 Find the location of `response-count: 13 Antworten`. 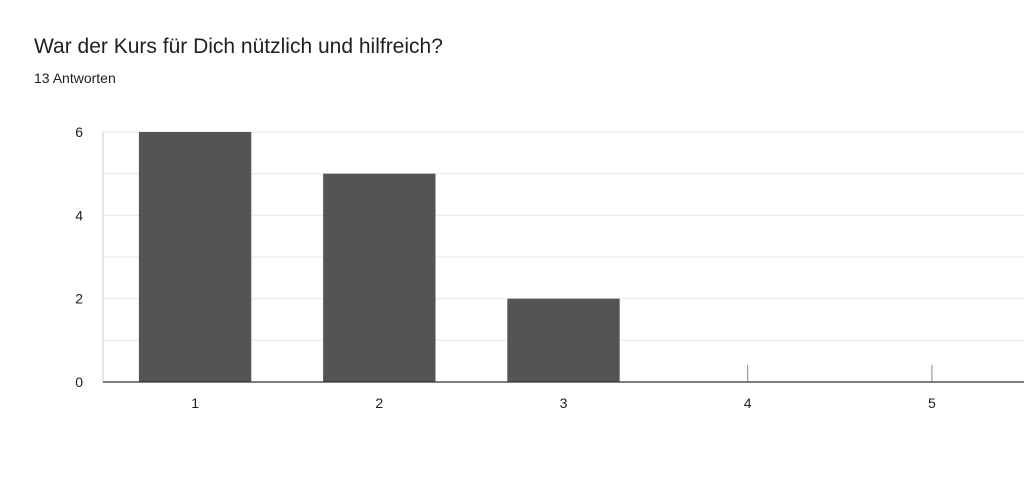

response-count: 13 Antworten is located at coordinates (75, 78).